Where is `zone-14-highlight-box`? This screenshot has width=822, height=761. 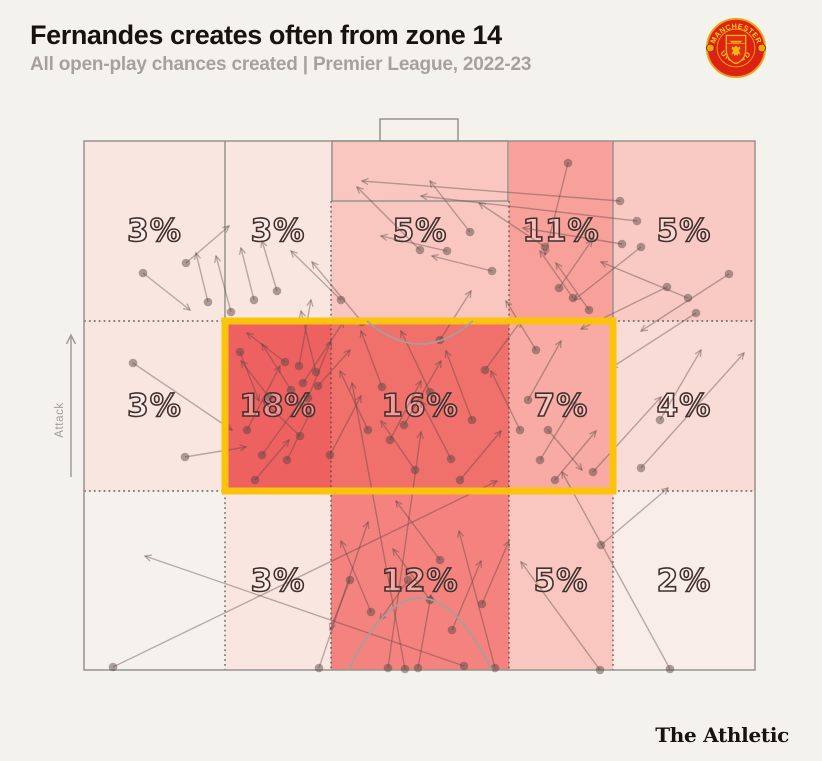
zone-14-highlight-box is located at coordinates (419, 406).